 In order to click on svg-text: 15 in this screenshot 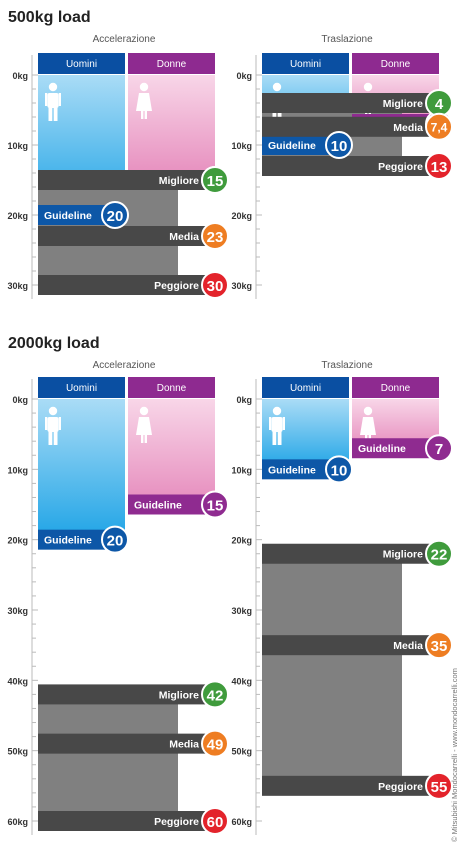, I will do `click(215, 506)`.